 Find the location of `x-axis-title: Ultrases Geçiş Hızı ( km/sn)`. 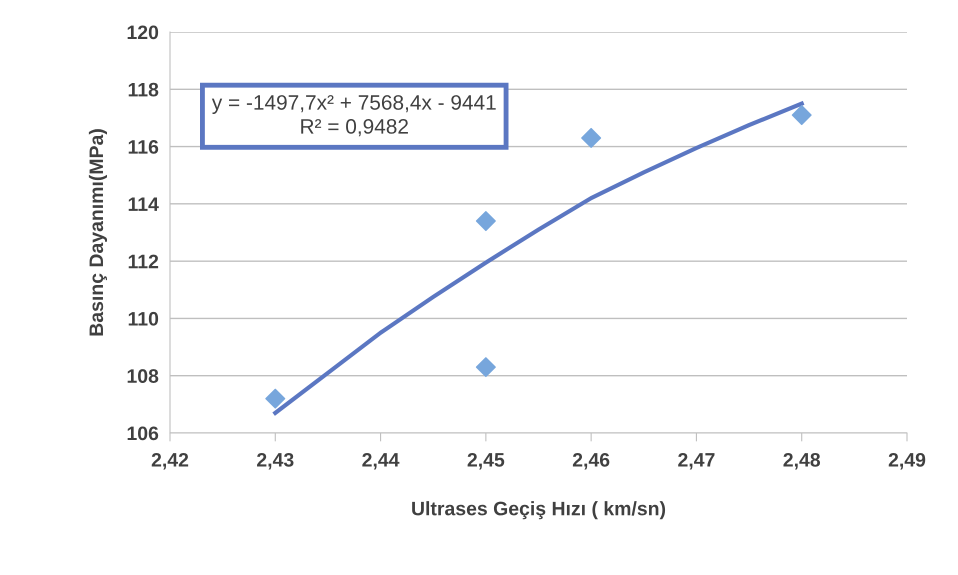

x-axis-title: Ultrases Geçiş Hızı ( km/sn) is located at coordinates (539, 510).